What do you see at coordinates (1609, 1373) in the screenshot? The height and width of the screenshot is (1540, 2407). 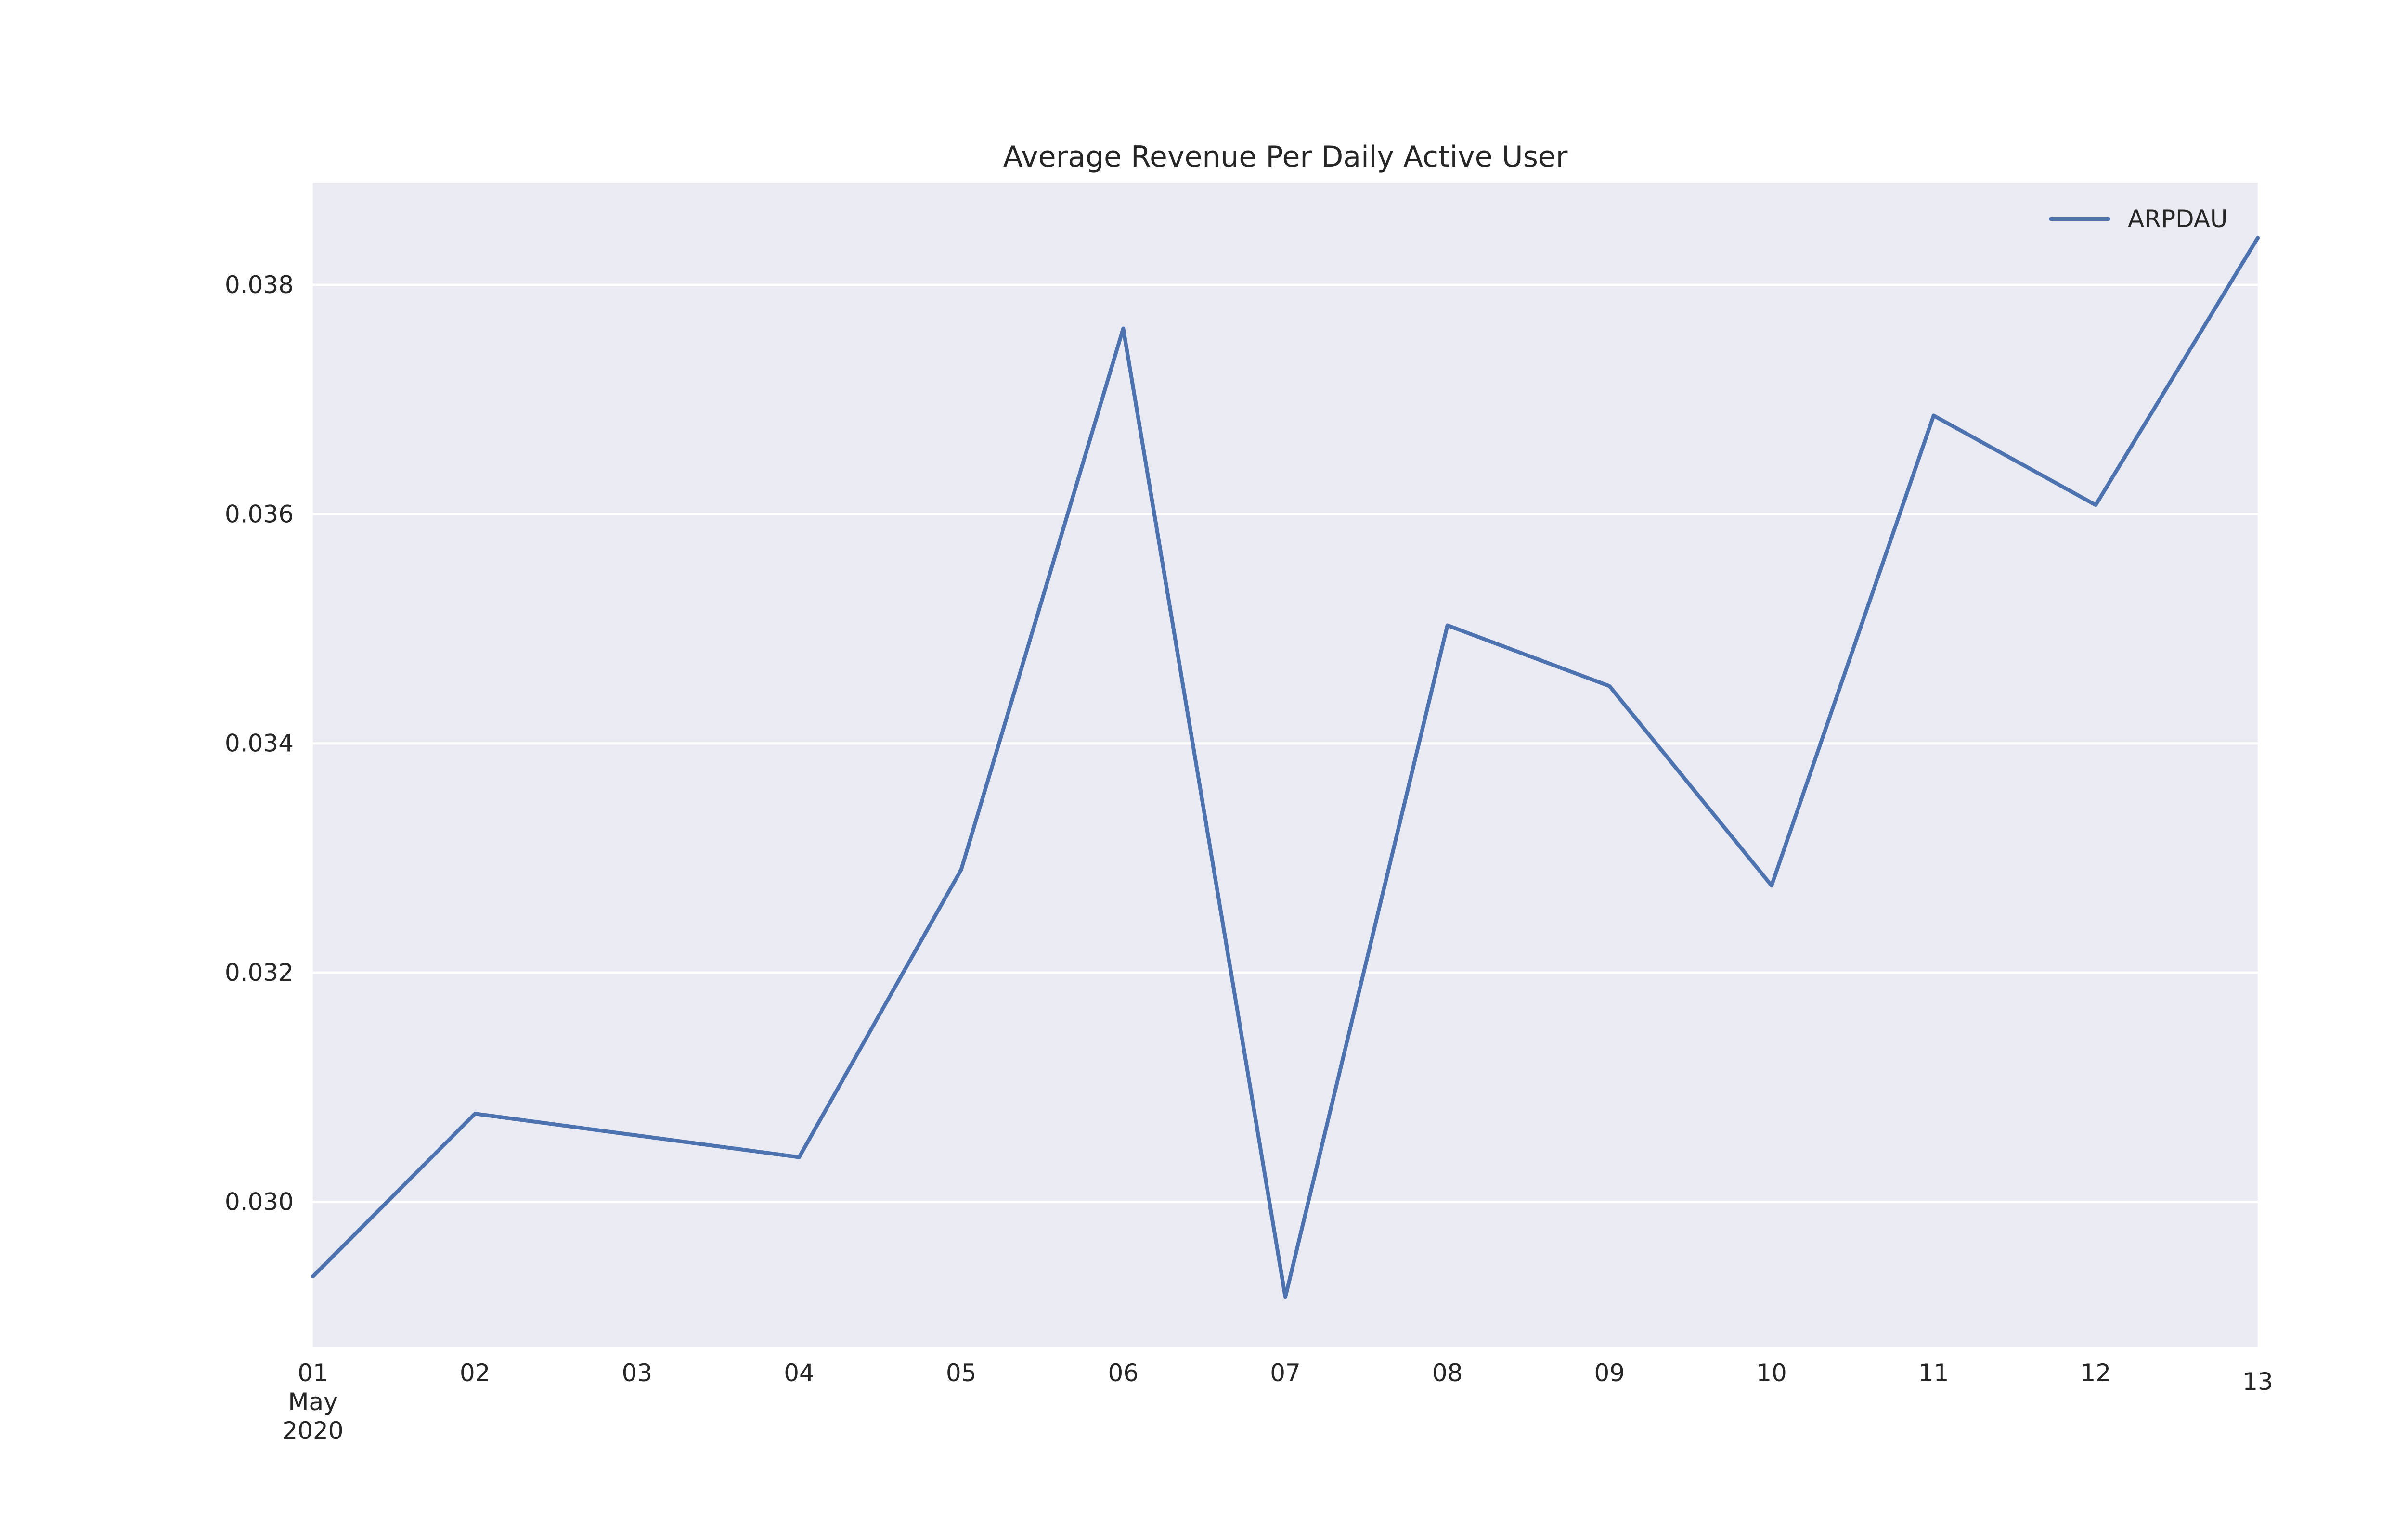 I see `x-tick-label: 09` at bounding box center [1609, 1373].